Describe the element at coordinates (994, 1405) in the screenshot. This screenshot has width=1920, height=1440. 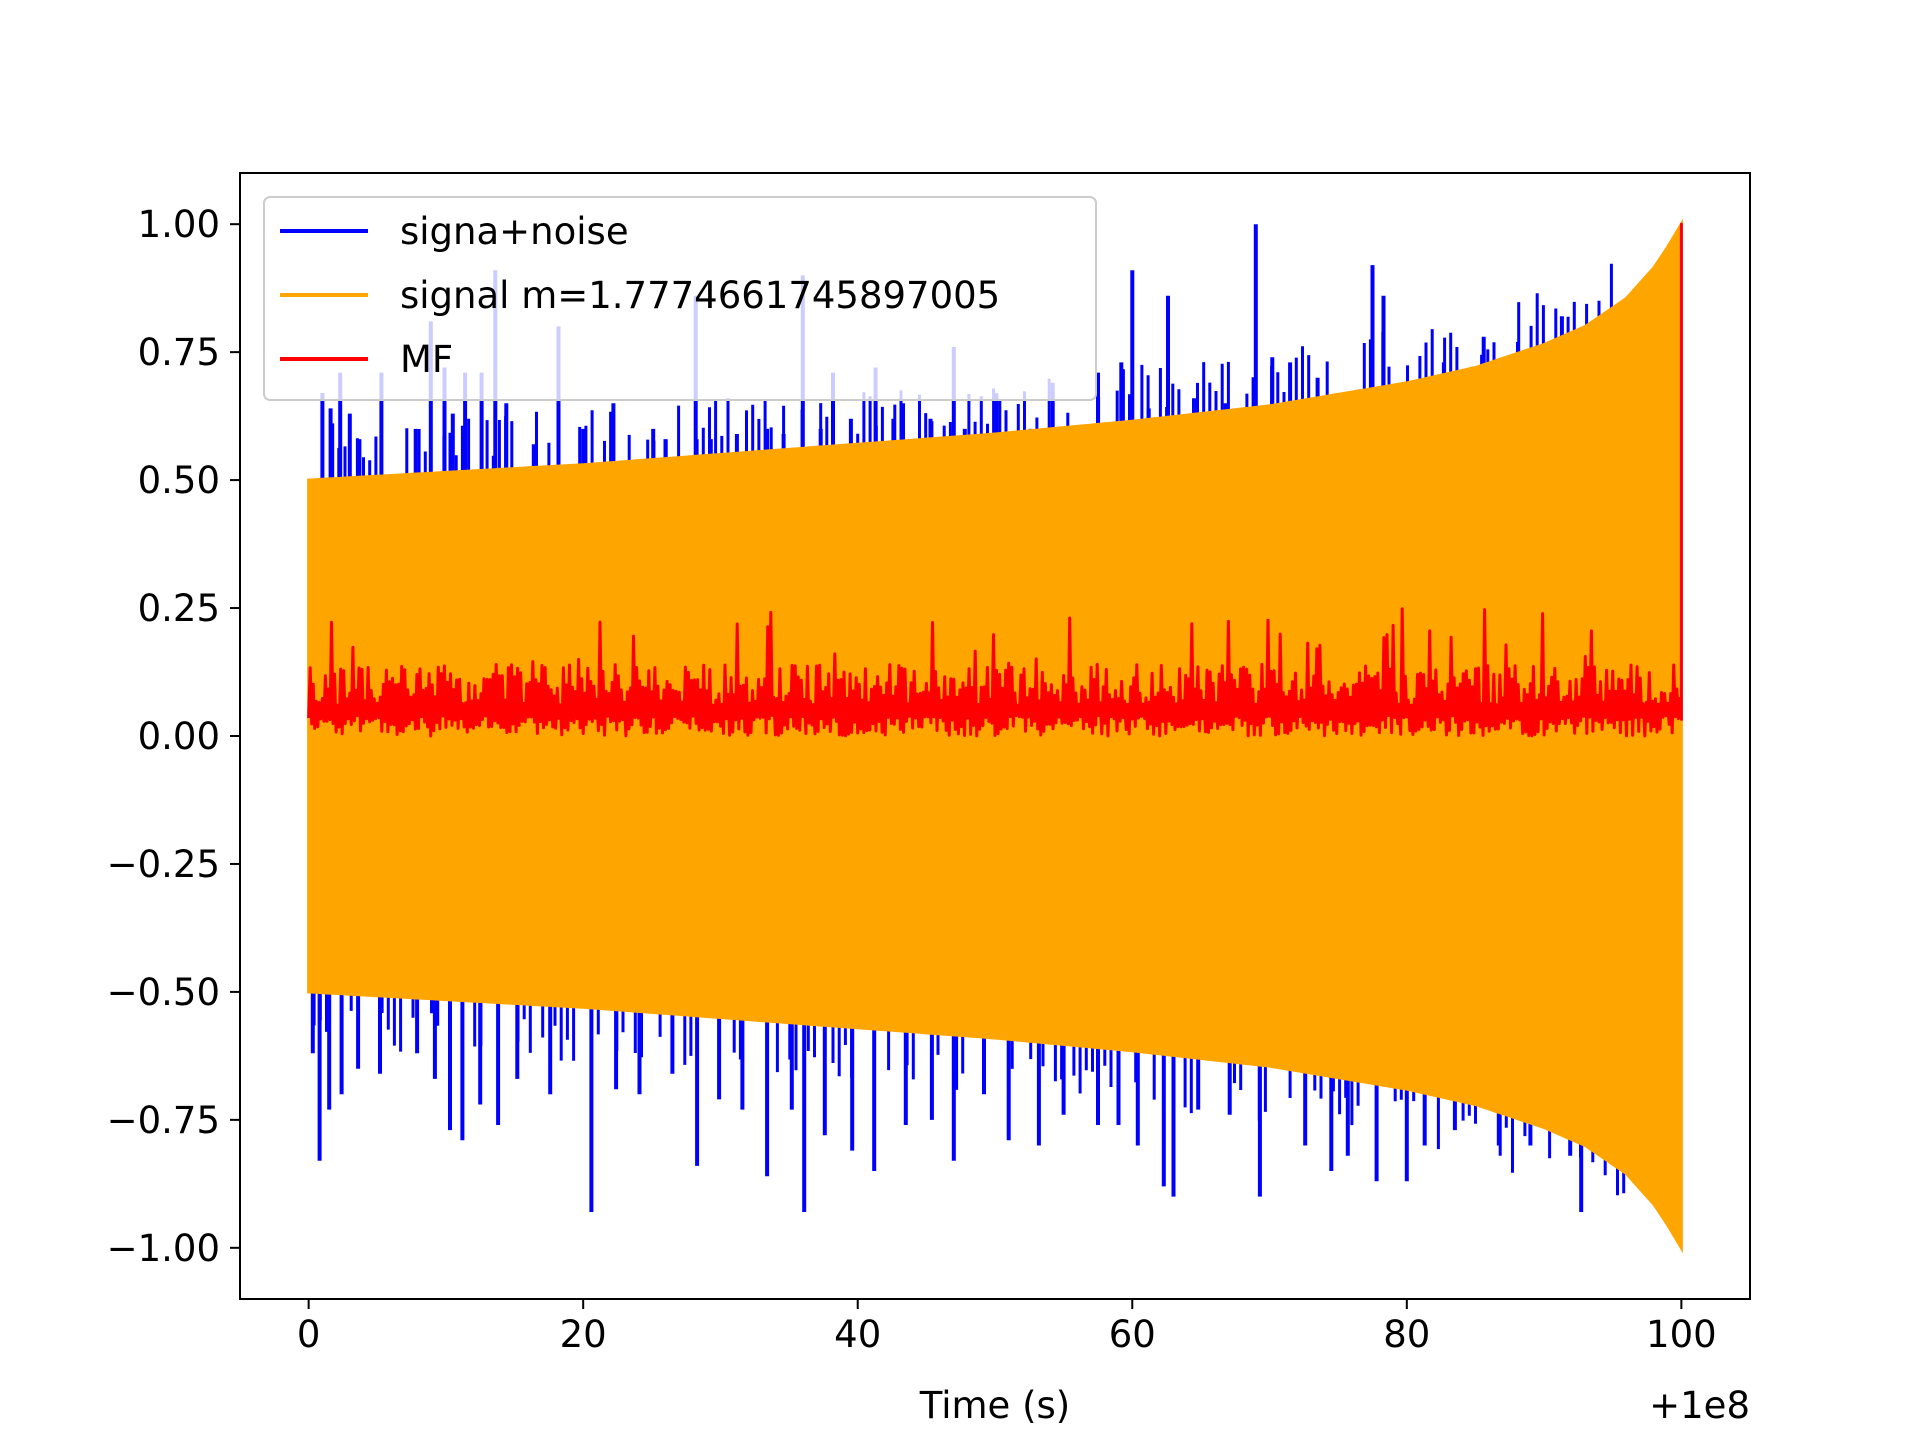
I see `x-axis-label: Time (s)` at that location.